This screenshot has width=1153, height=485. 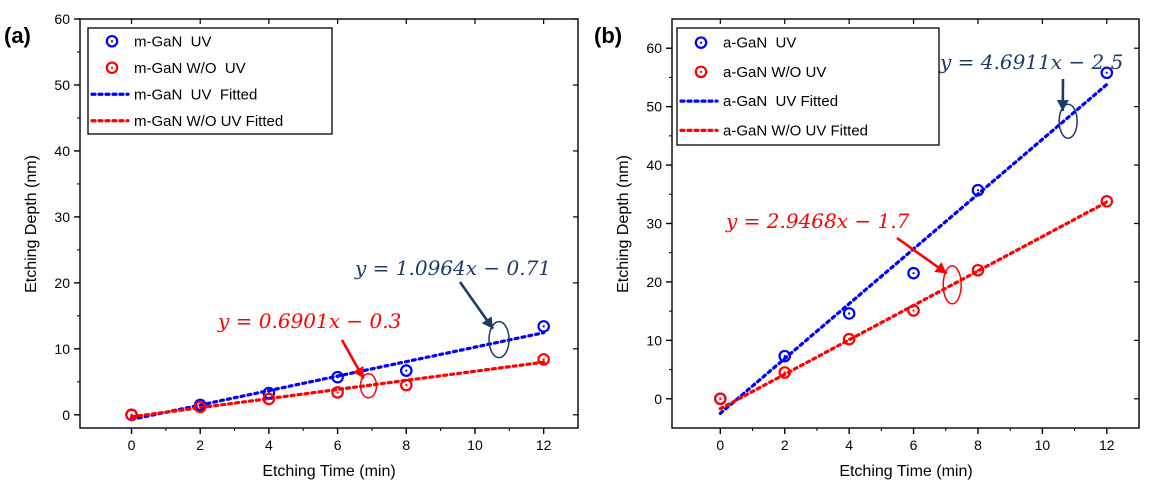 What do you see at coordinates (17, 35) in the screenshot?
I see `panel-label: (a)` at bounding box center [17, 35].